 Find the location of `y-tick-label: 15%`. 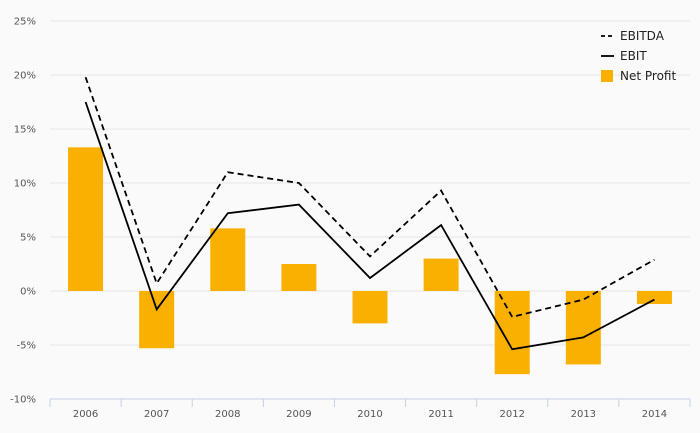

y-tick-label: 15% is located at coordinates (25, 130).